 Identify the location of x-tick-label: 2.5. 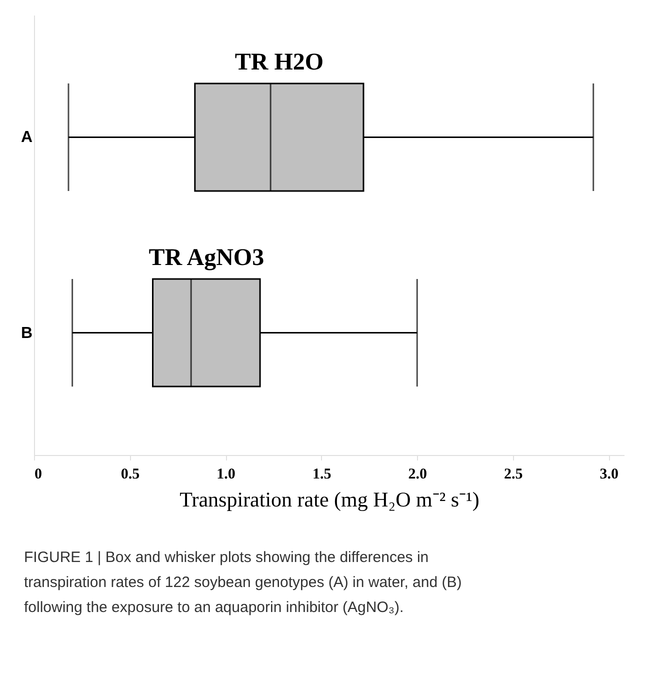
(513, 474).